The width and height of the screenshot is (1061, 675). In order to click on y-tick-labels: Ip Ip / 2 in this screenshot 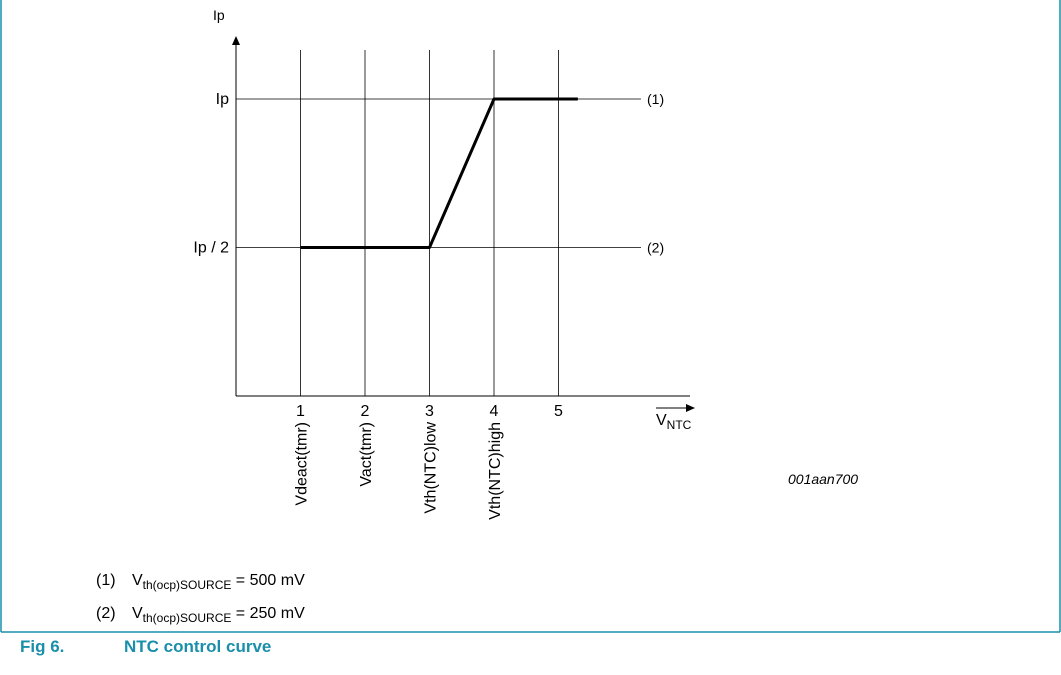, I will do `click(211, 174)`.